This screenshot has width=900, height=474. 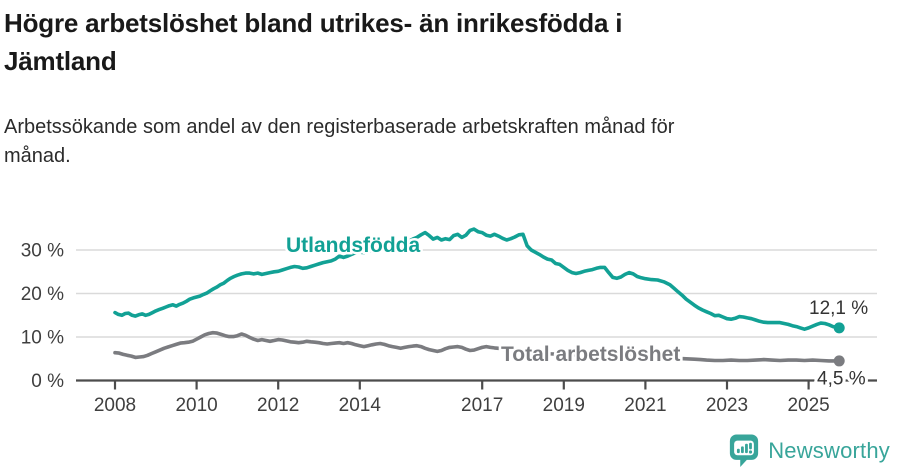 What do you see at coordinates (841, 379) in the screenshot?
I see `end-value-label-total: 4,5 %` at bounding box center [841, 379].